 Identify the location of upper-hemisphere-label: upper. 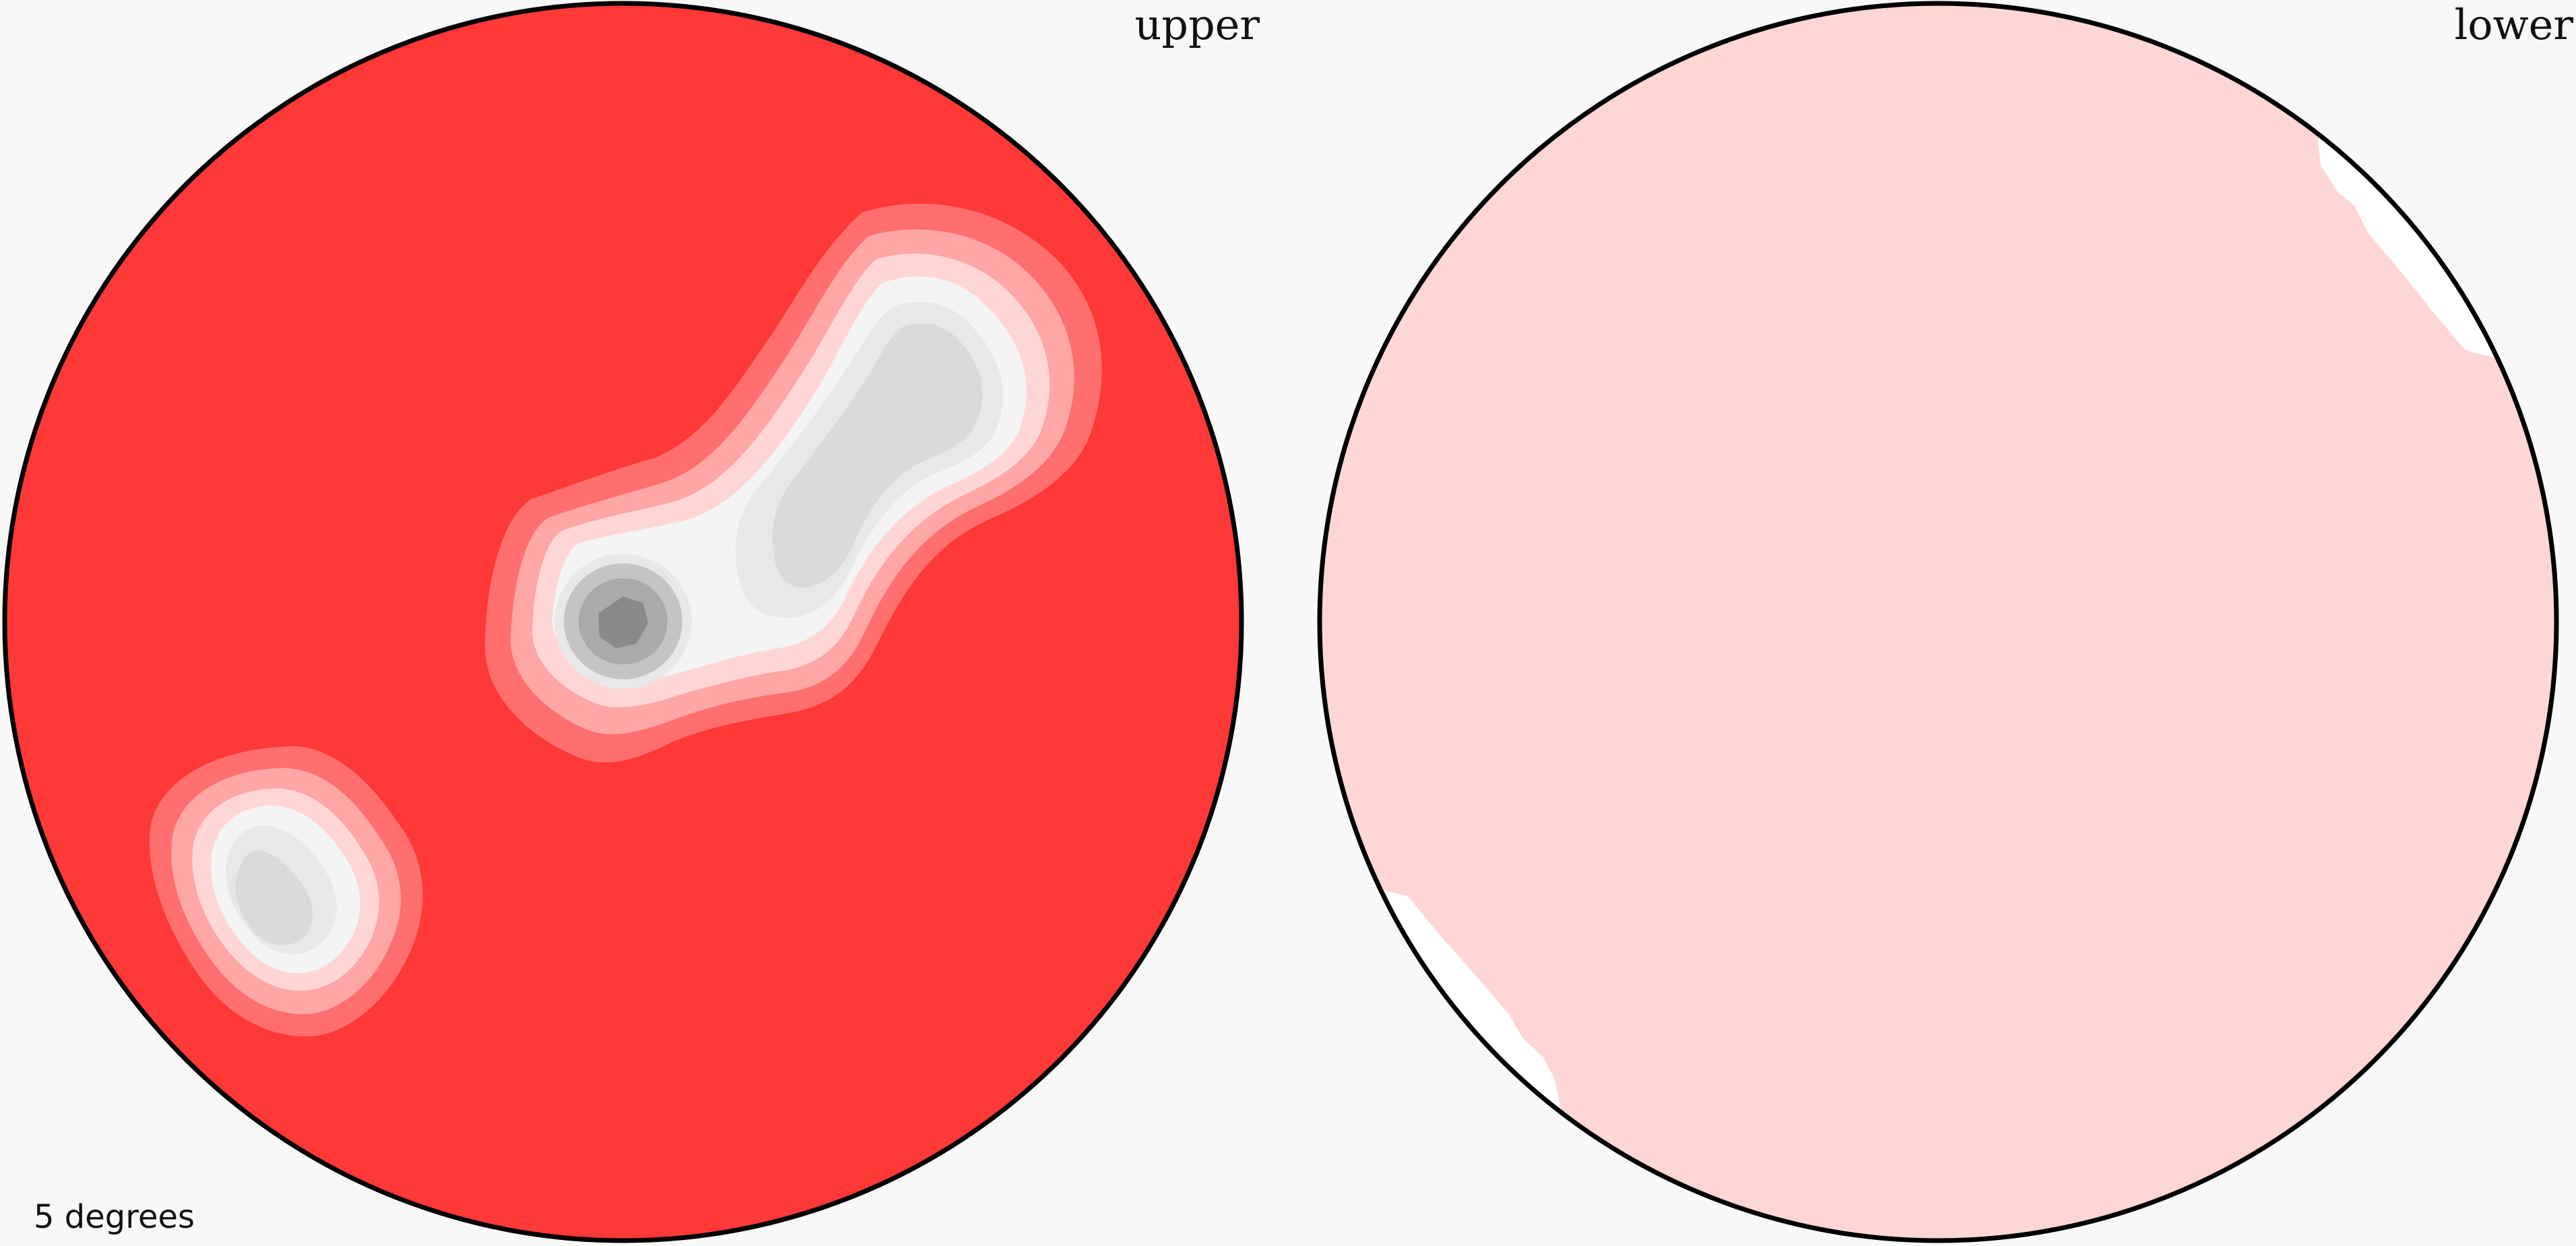
(1197, 24).